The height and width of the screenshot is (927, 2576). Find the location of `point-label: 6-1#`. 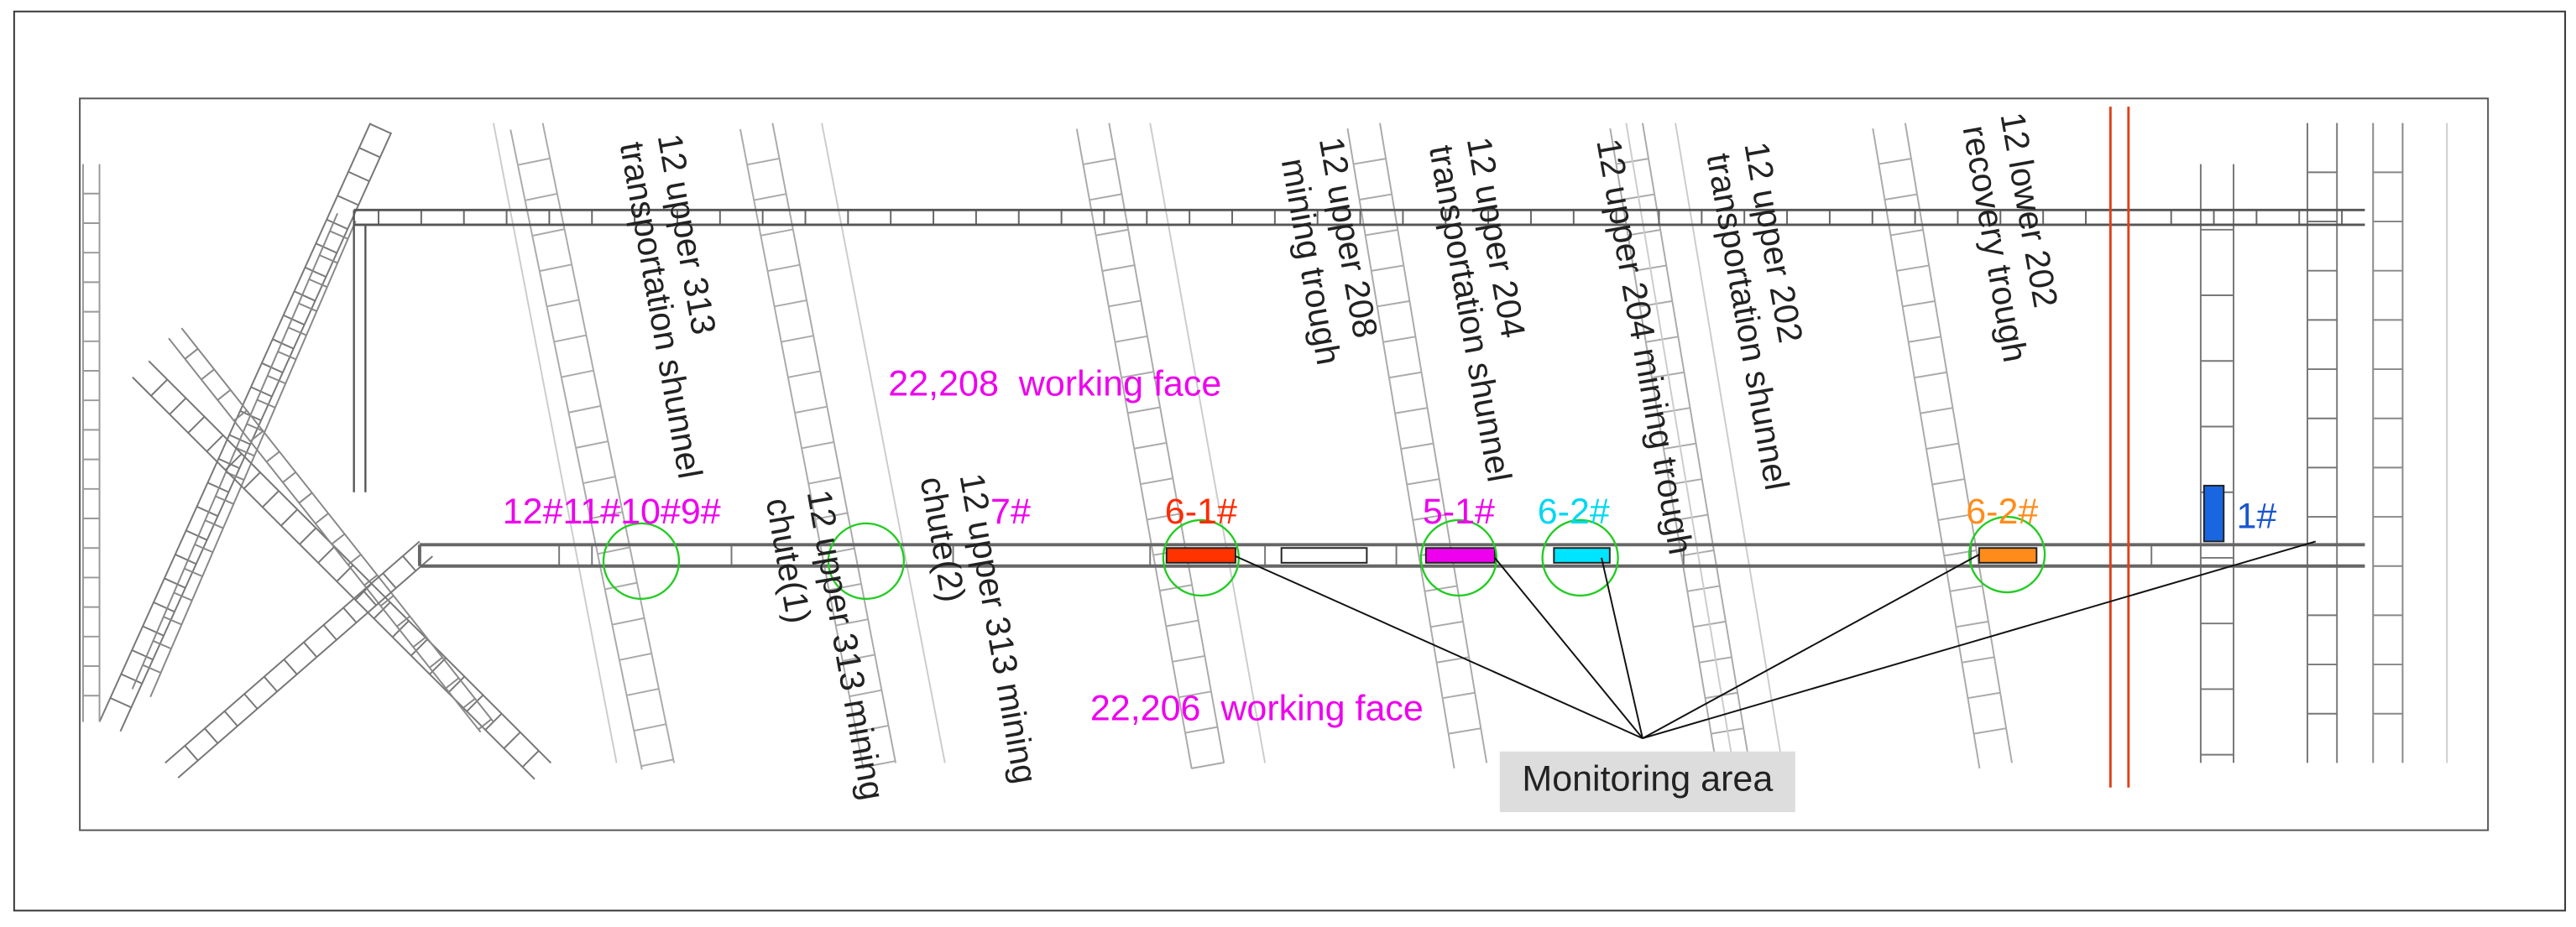

point-label: 6-1# is located at coordinates (1201, 512).